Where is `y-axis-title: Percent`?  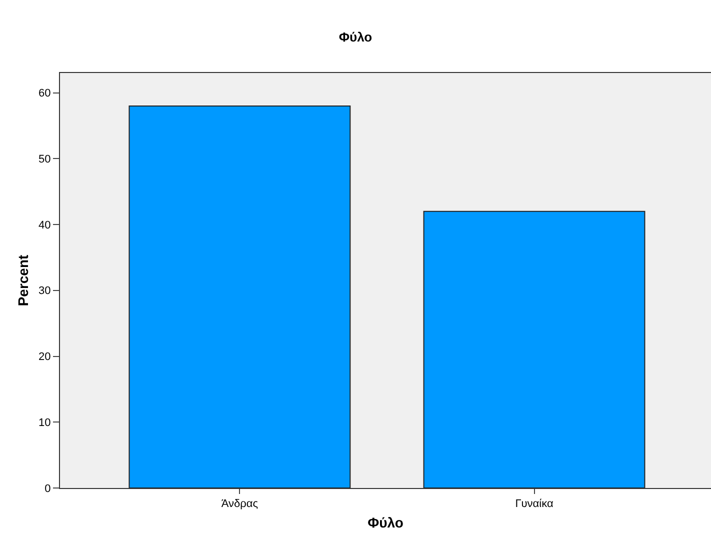
y-axis-title: Percent is located at coordinates (23, 280).